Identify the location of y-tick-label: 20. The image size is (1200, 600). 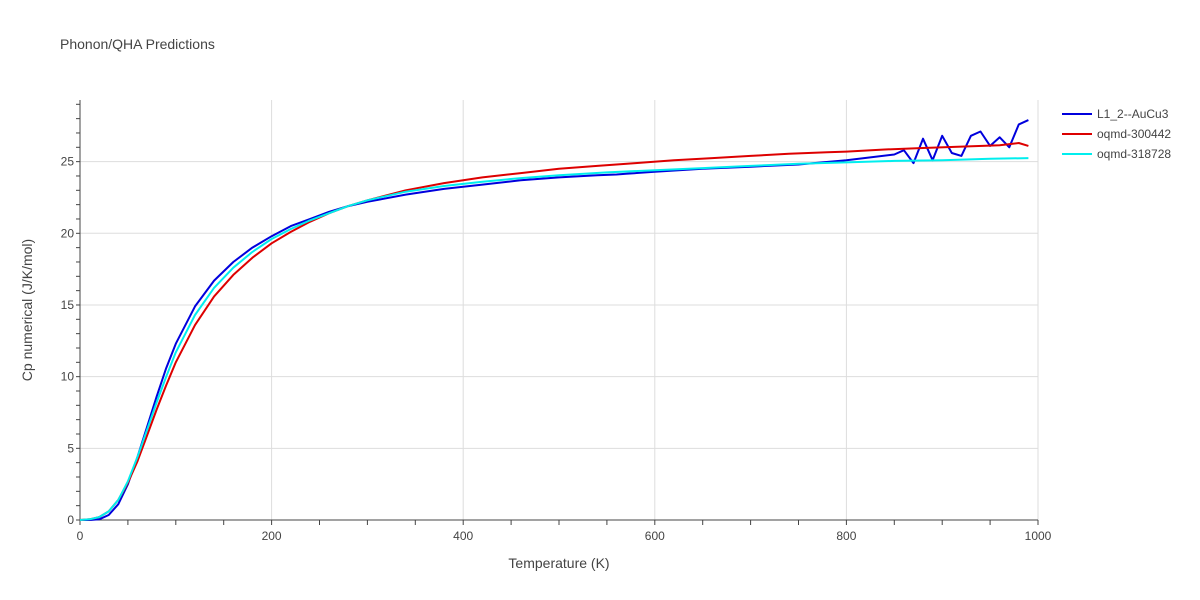
(68, 233).